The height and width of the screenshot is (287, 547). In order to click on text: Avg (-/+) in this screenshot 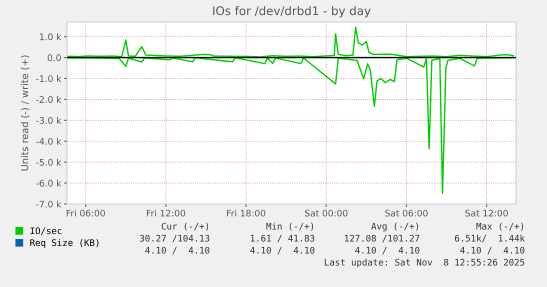, I will do `click(394, 227)`.